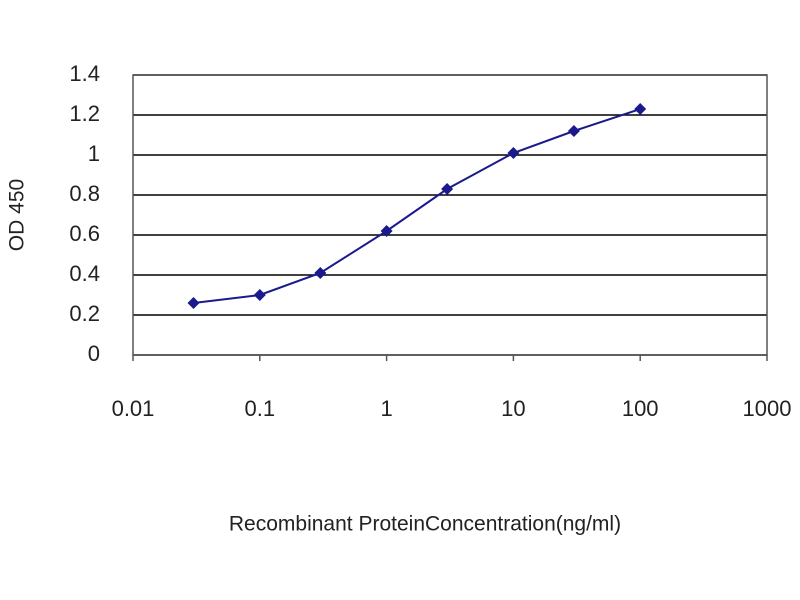 The image size is (800, 600). Describe the element at coordinates (84, 113) in the screenshot. I see `y-tick-label: 1.2` at that location.